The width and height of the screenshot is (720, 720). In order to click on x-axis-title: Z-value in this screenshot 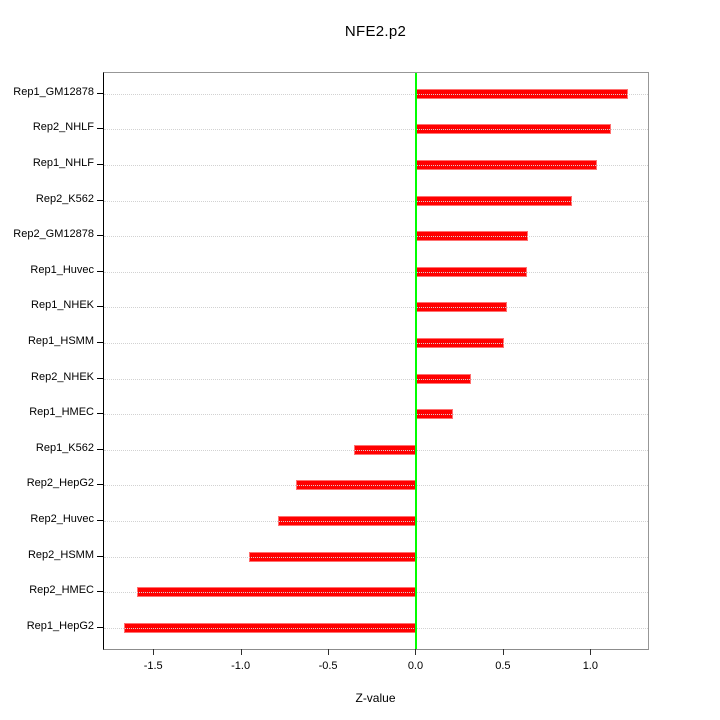, I will do `click(375, 698)`.